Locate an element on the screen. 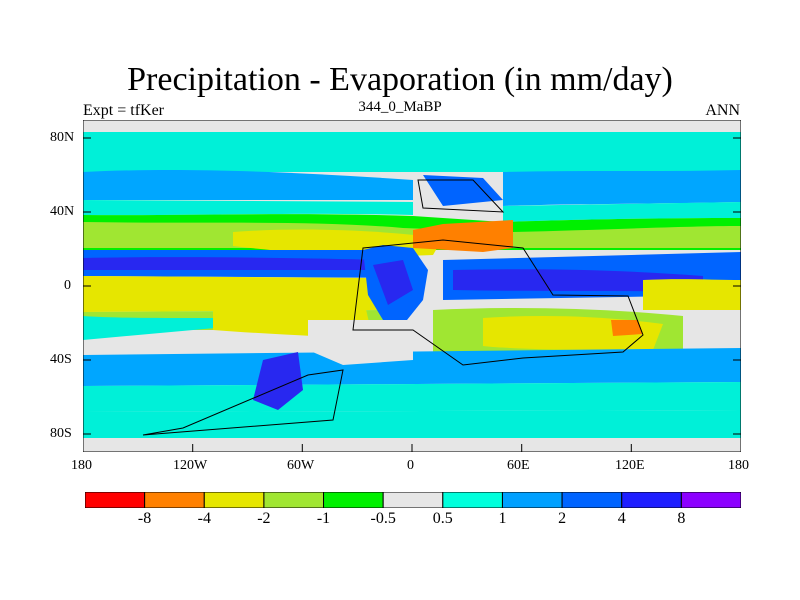 The height and width of the screenshot is (600, 800). field-band-north-blue-east is located at coordinates (622, 188).